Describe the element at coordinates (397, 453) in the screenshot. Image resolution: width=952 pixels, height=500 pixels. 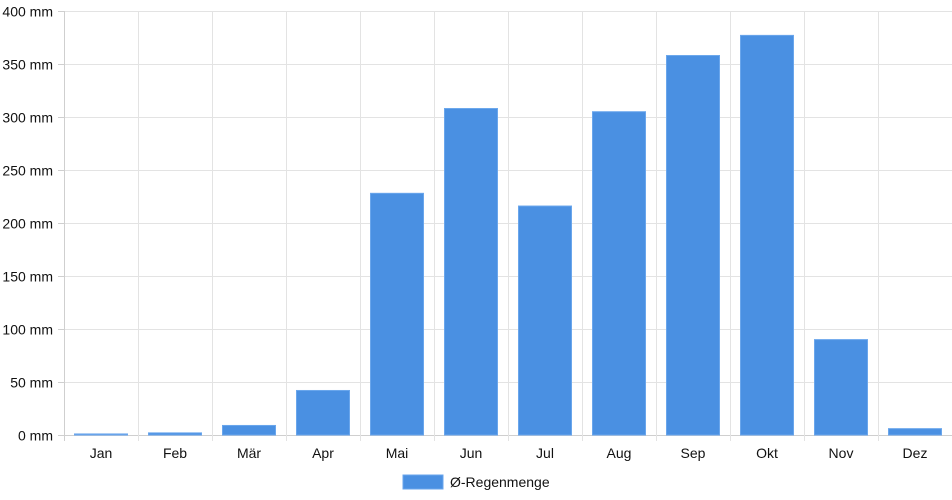
I see `x-tick-label: Mai` at that location.